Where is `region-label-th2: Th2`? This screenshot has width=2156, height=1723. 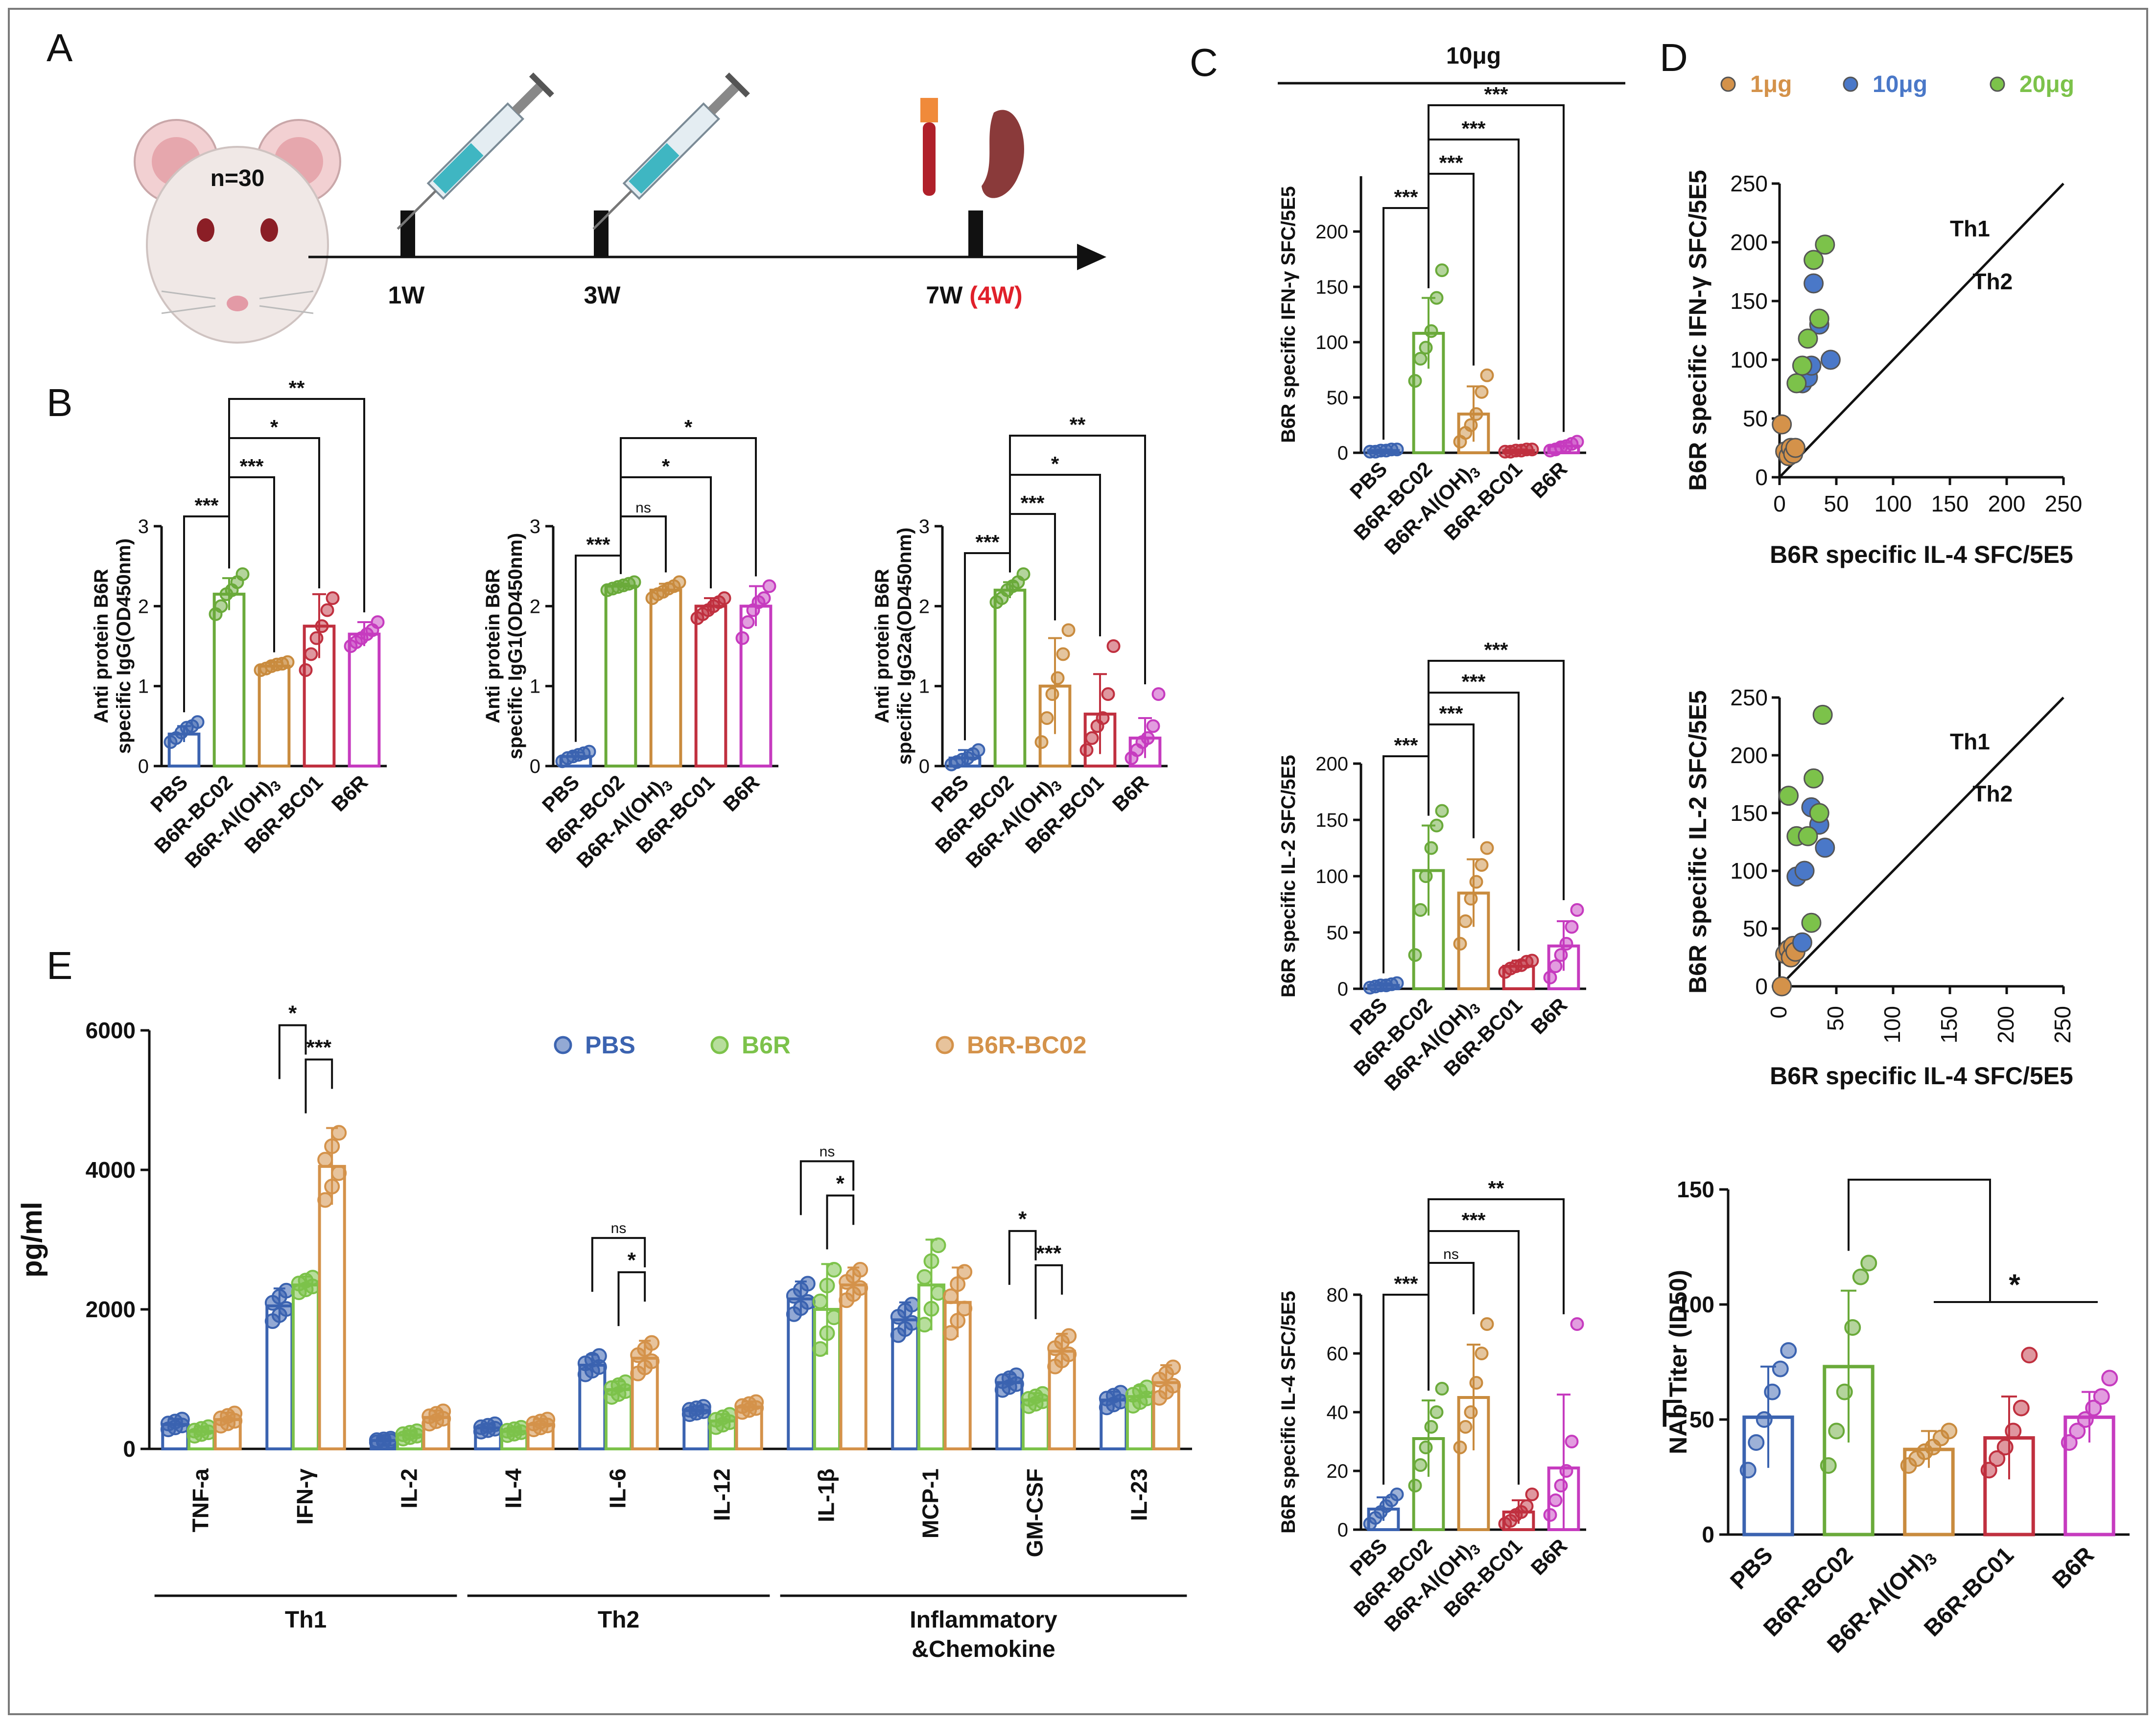 region-label-th2: Th2 is located at coordinates (1993, 793).